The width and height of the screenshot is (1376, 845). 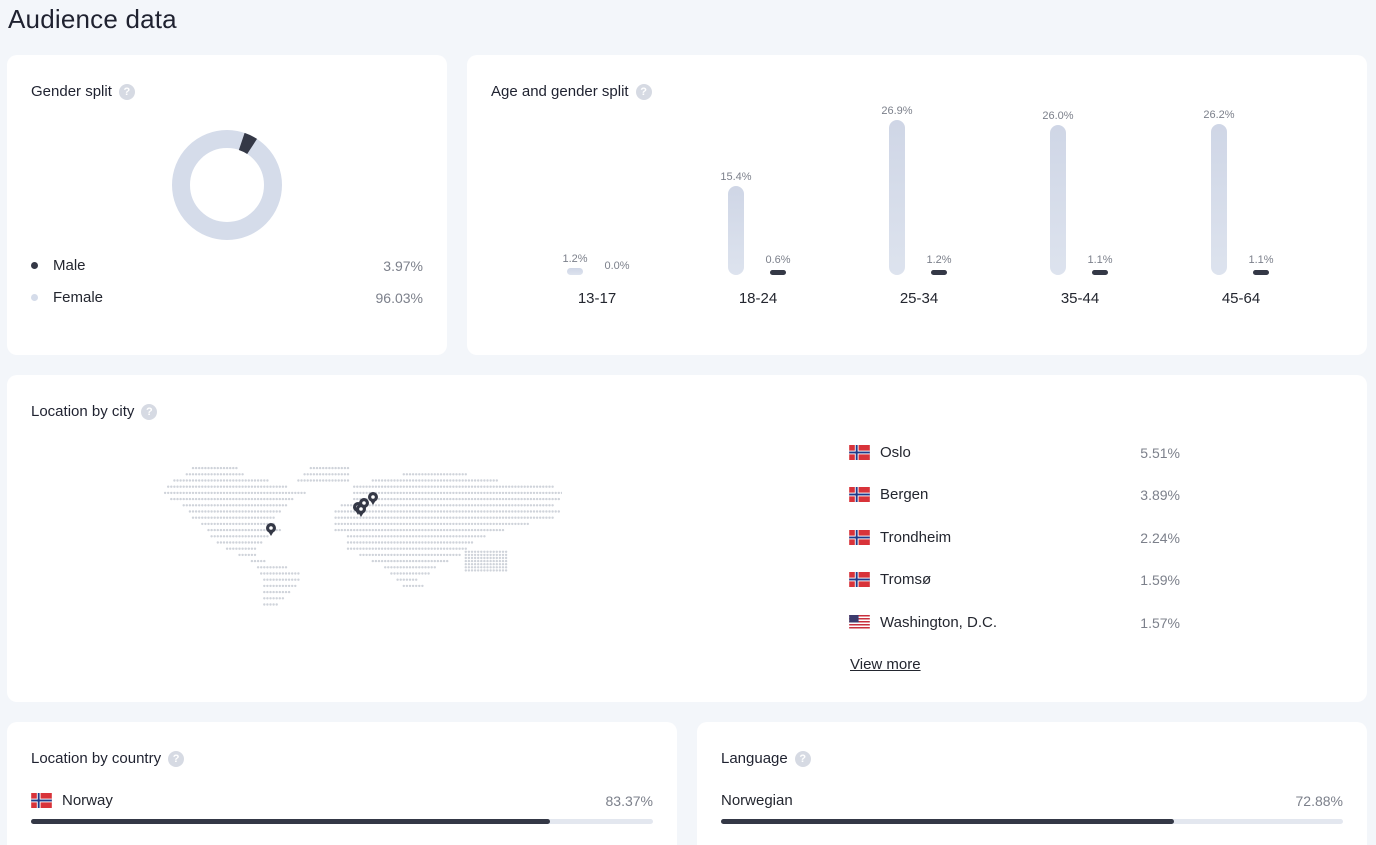 What do you see at coordinates (399, 297) in the screenshot?
I see `legend-value: 96.03%` at bounding box center [399, 297].